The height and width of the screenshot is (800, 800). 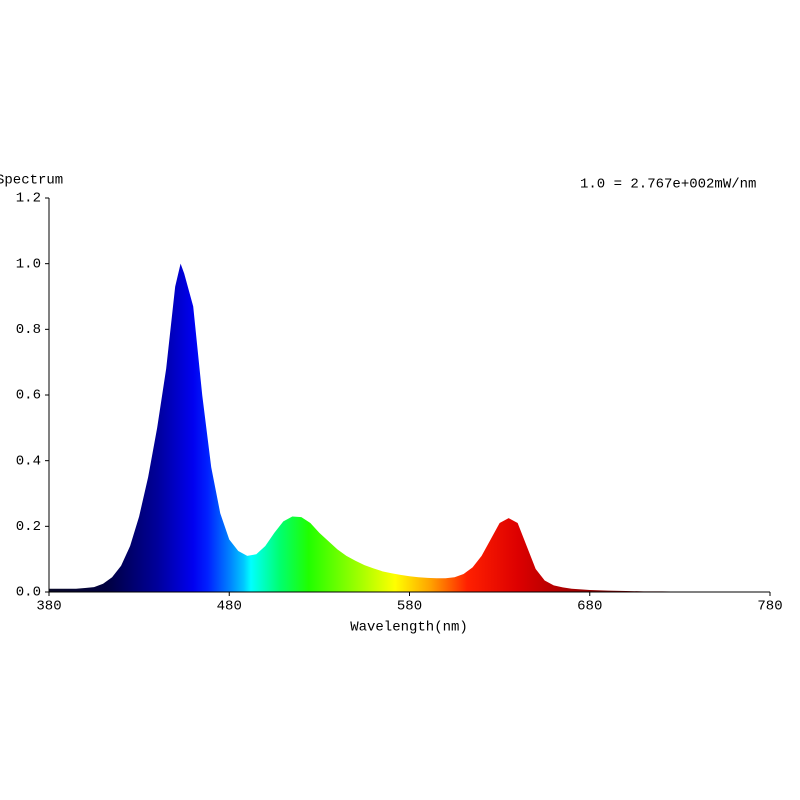 What do you see at coordinates (28, 199) in the screenshot?
I see `y-tick-label: 1.2` at bounding box center [28, 199].